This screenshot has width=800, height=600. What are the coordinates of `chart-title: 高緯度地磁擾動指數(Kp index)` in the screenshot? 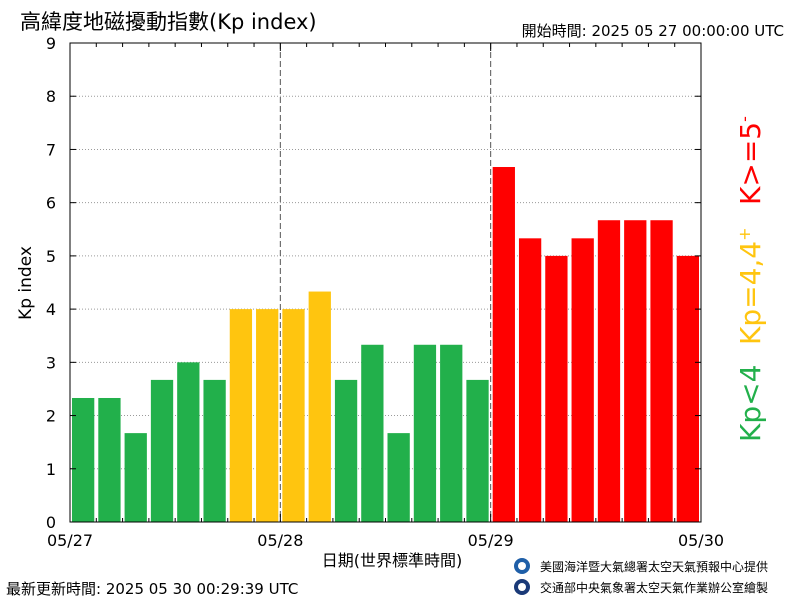 It's located at (168, 22).